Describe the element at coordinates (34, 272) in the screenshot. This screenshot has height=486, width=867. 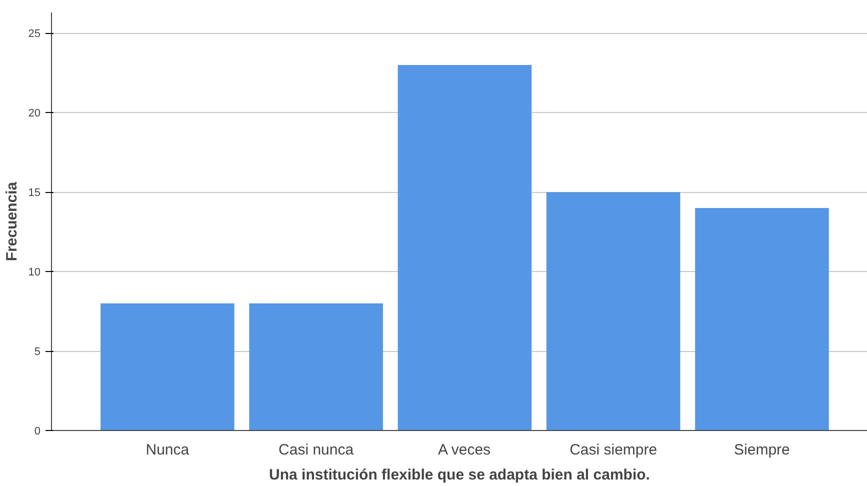
I see `y-tick-label: 10` at that location.